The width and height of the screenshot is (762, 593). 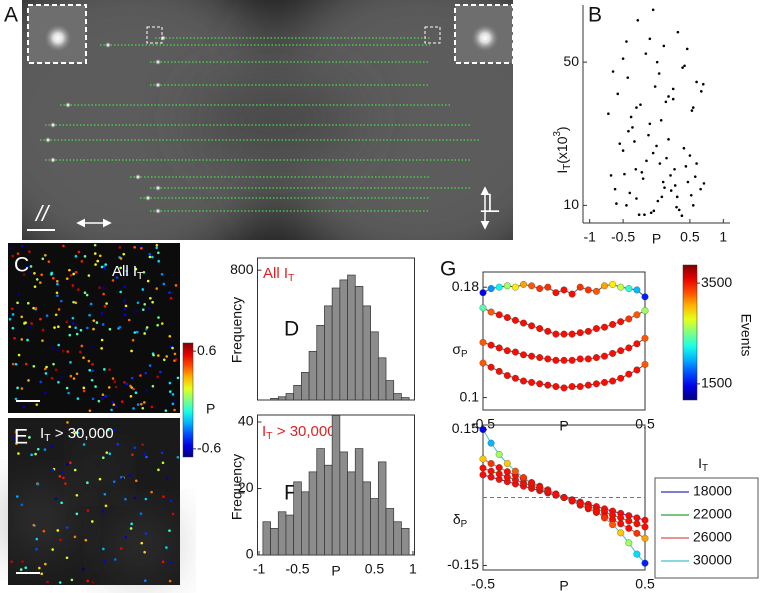 I want to click on image-label-part: I, so click(x=42, y=433).